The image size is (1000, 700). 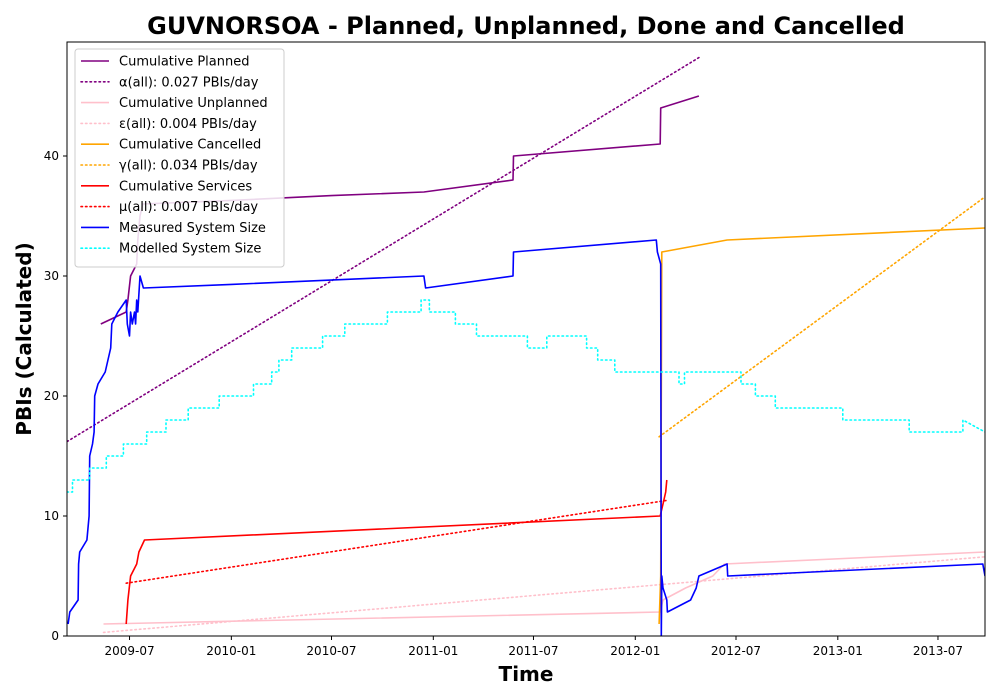 What do you see at coordinates (24, 338) in the screenshot?
I see `y-axis-title: PBIs (Calculated)` at bounding box center [24, 338].